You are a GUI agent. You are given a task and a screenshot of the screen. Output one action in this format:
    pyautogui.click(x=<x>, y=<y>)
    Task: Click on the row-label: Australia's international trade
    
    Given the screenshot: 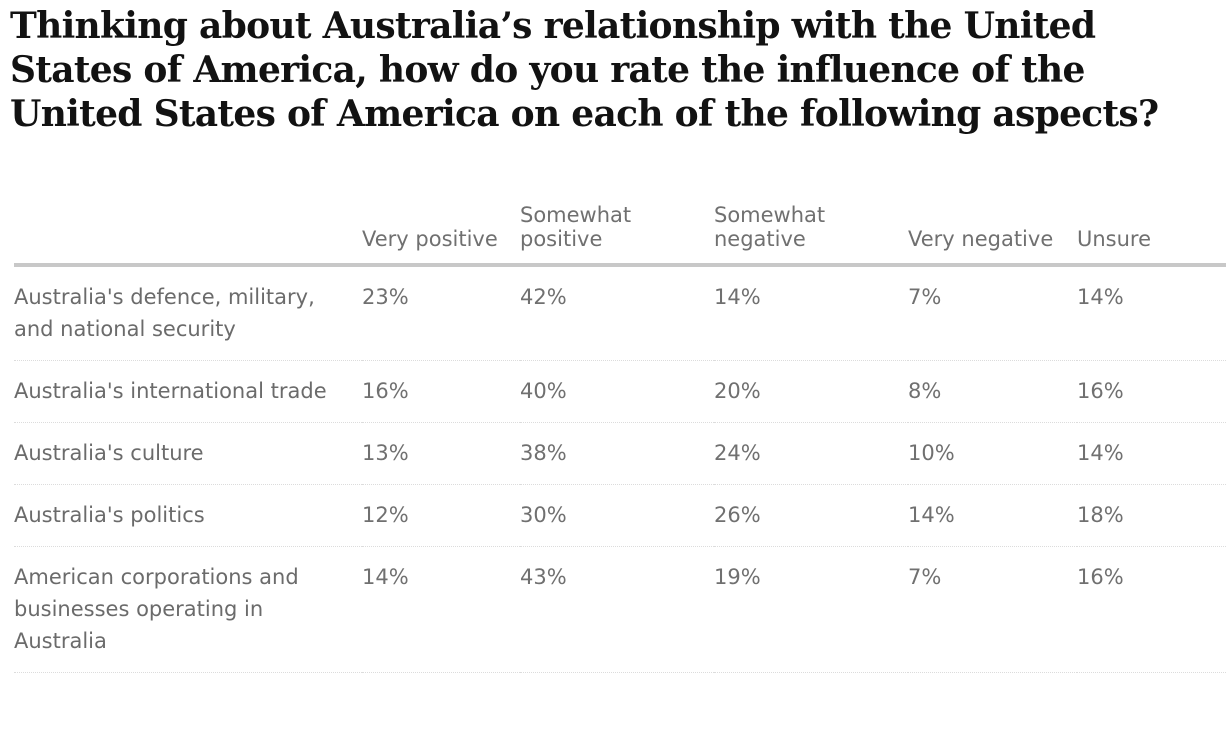 What is the action you would take?
    pyautogui.click(x=188, y=392)
    